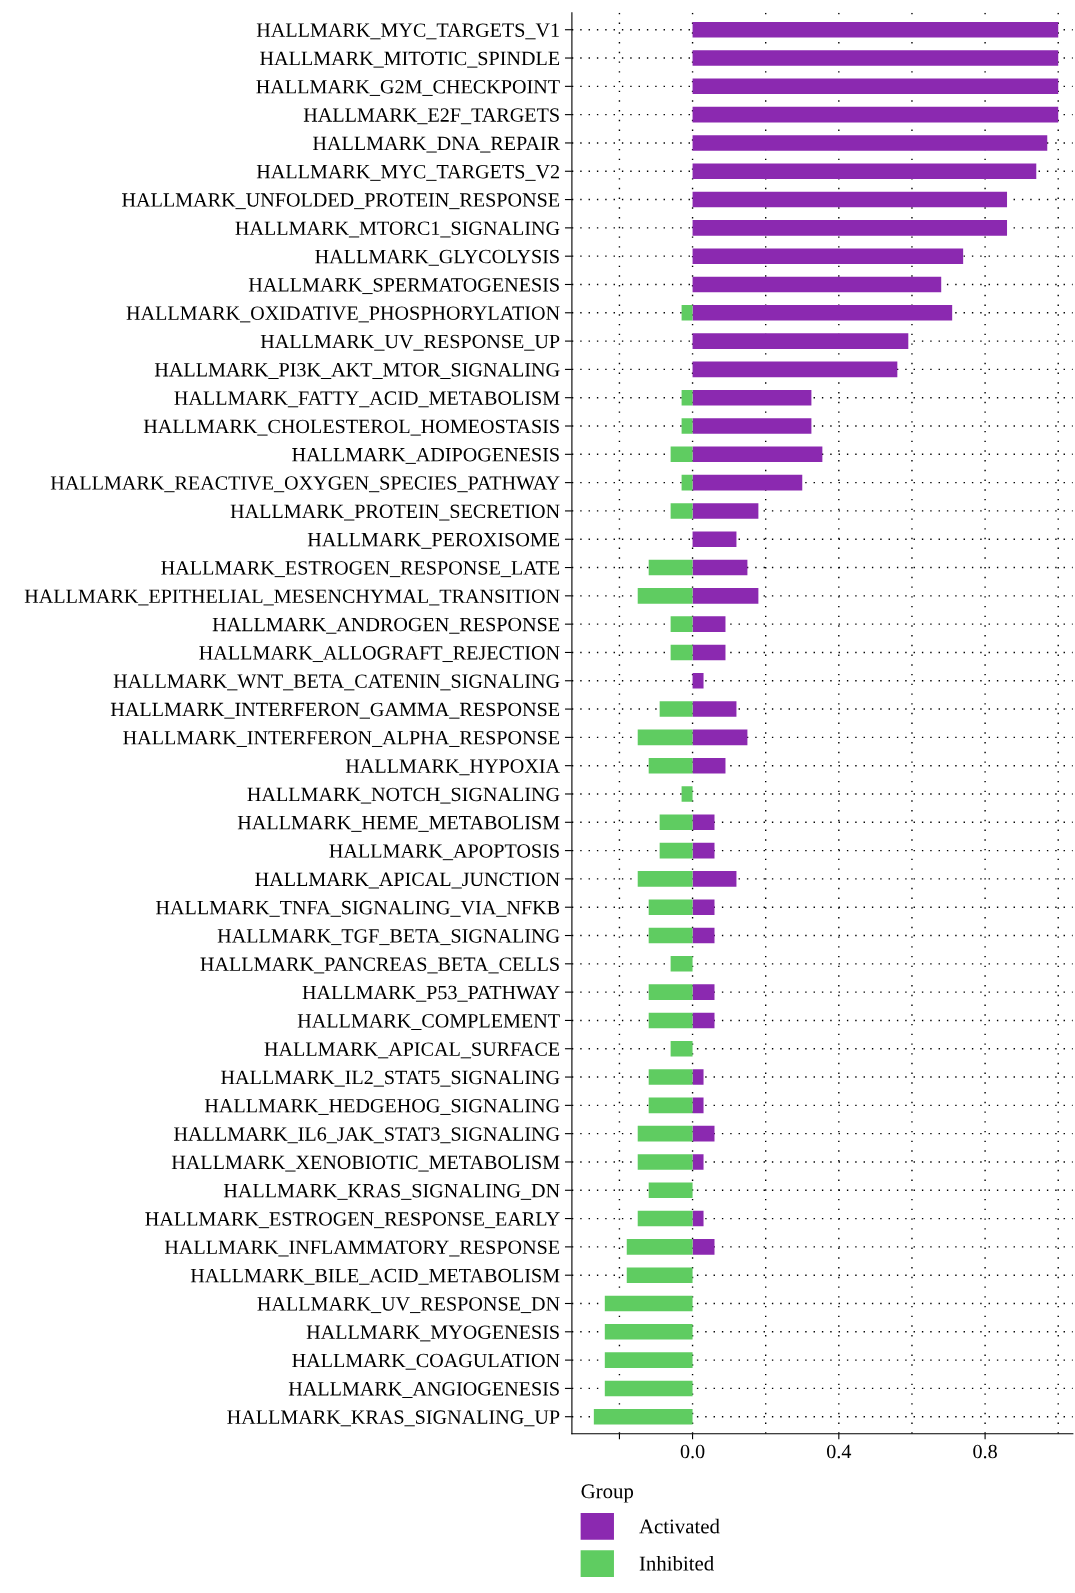 This screenshot has height=1593, width=1075. Describe the element at coordinates (432, 1333) in the screenshot. I see `y-tick-label: HALLMARK_MYOGENESIS` at that location.